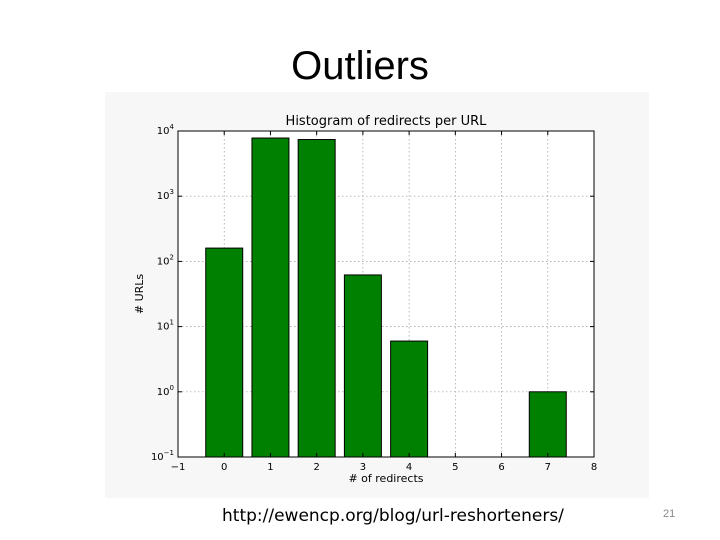 This screenshot has width=720, height=540. I want to click on x-tick-label: 5, so click(455, 467).